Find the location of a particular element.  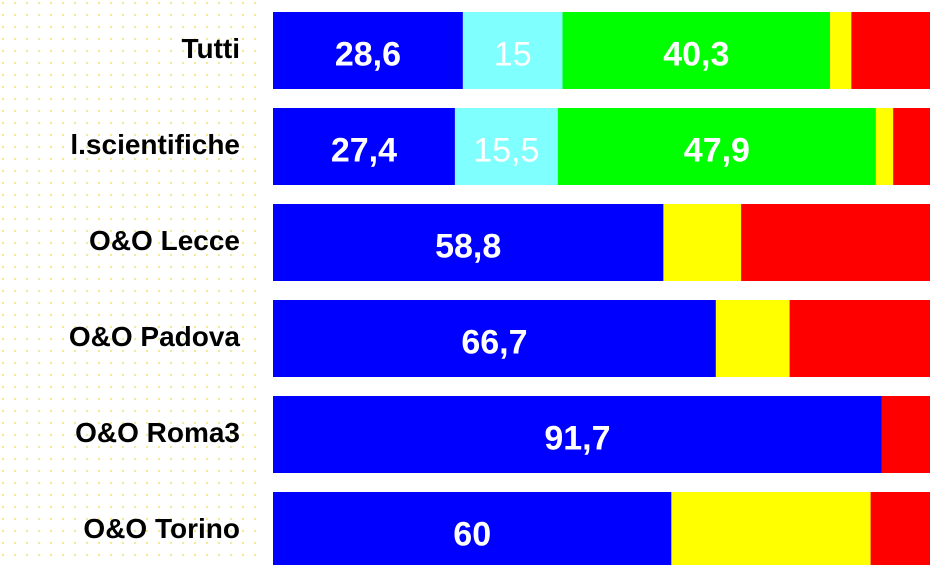

value-label: 91,7 is located at coordinates (577, 439).